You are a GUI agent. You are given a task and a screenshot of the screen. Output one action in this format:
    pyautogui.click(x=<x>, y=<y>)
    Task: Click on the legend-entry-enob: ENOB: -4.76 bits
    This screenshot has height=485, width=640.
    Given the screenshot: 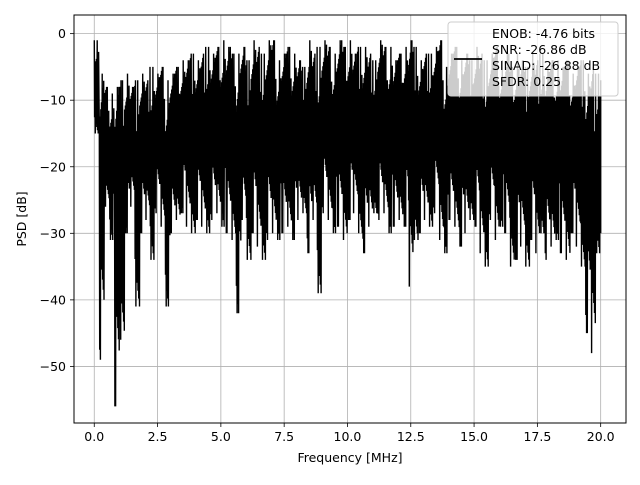 What is the action you would take?
    pyautogui.click(x=543, y=33)
    